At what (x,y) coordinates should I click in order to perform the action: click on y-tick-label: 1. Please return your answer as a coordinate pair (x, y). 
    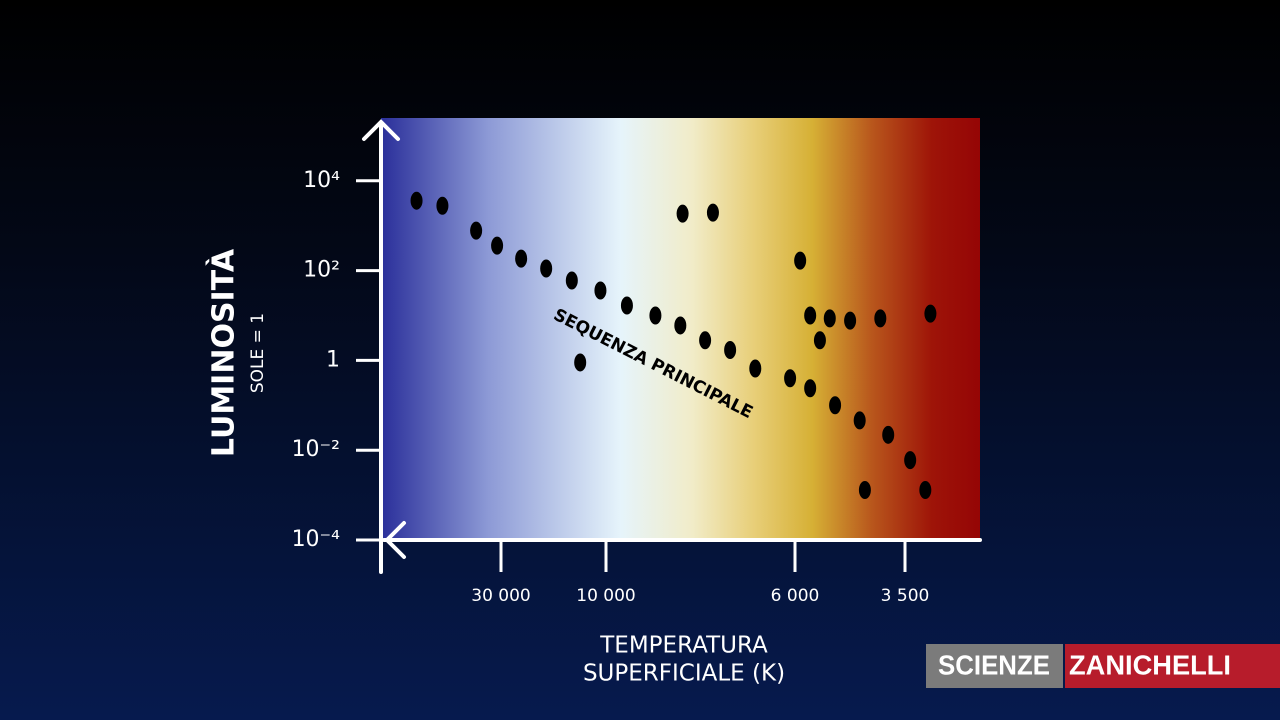
    Looking at the image, I should click on (333, 359).